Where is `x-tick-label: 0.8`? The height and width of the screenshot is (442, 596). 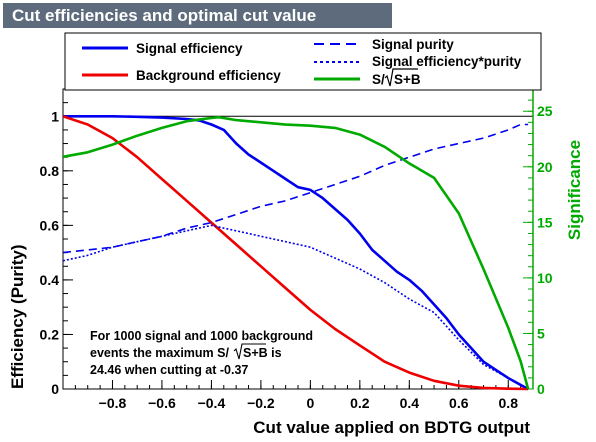 x-tick-label: 0.8 is located at coordinates (509, 403).